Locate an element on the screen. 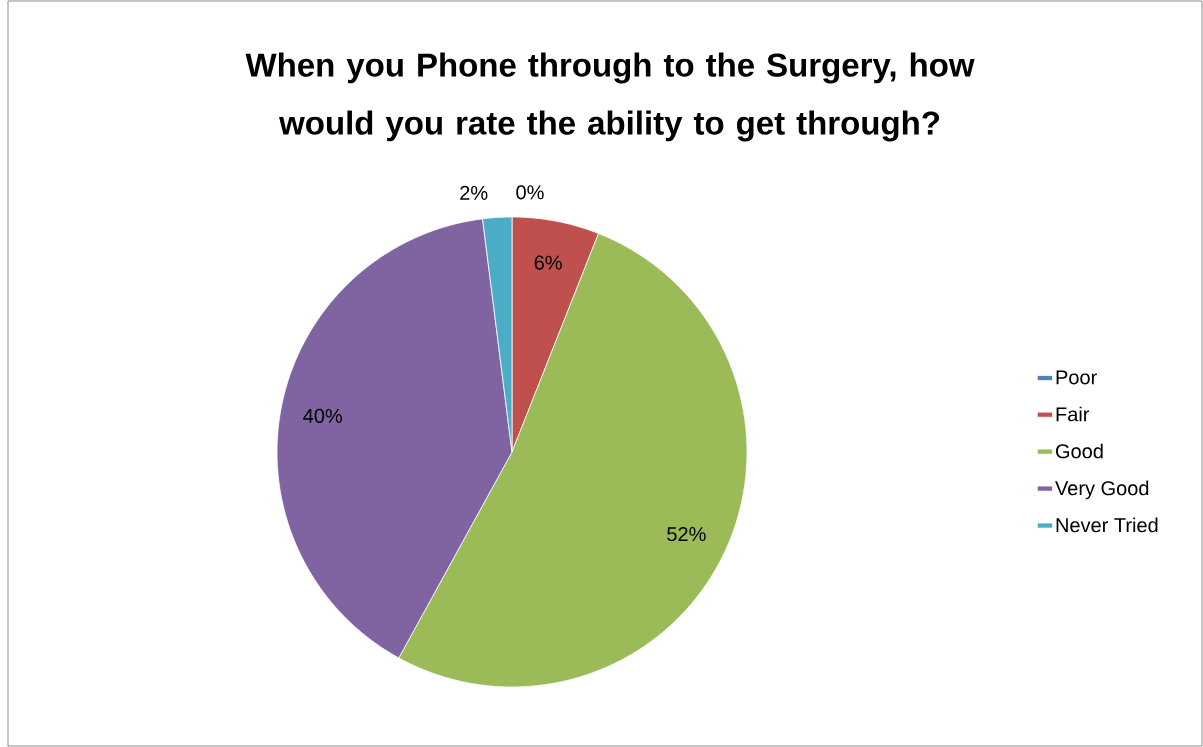 The height and width of the screenshot is (747, 1203). text: 0% is located at coordinates (530, 192).